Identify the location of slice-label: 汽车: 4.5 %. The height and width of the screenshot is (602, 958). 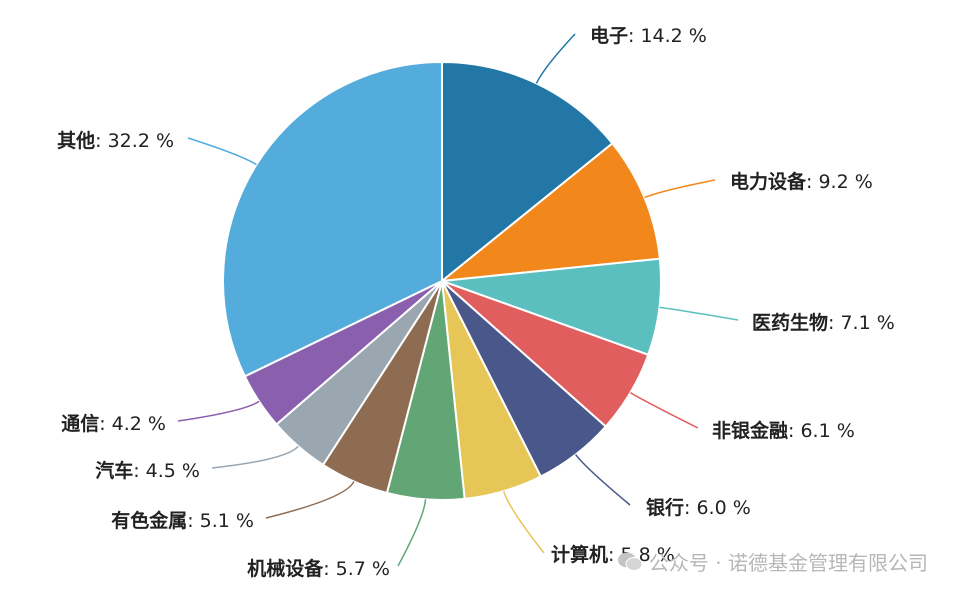
(147, 470).